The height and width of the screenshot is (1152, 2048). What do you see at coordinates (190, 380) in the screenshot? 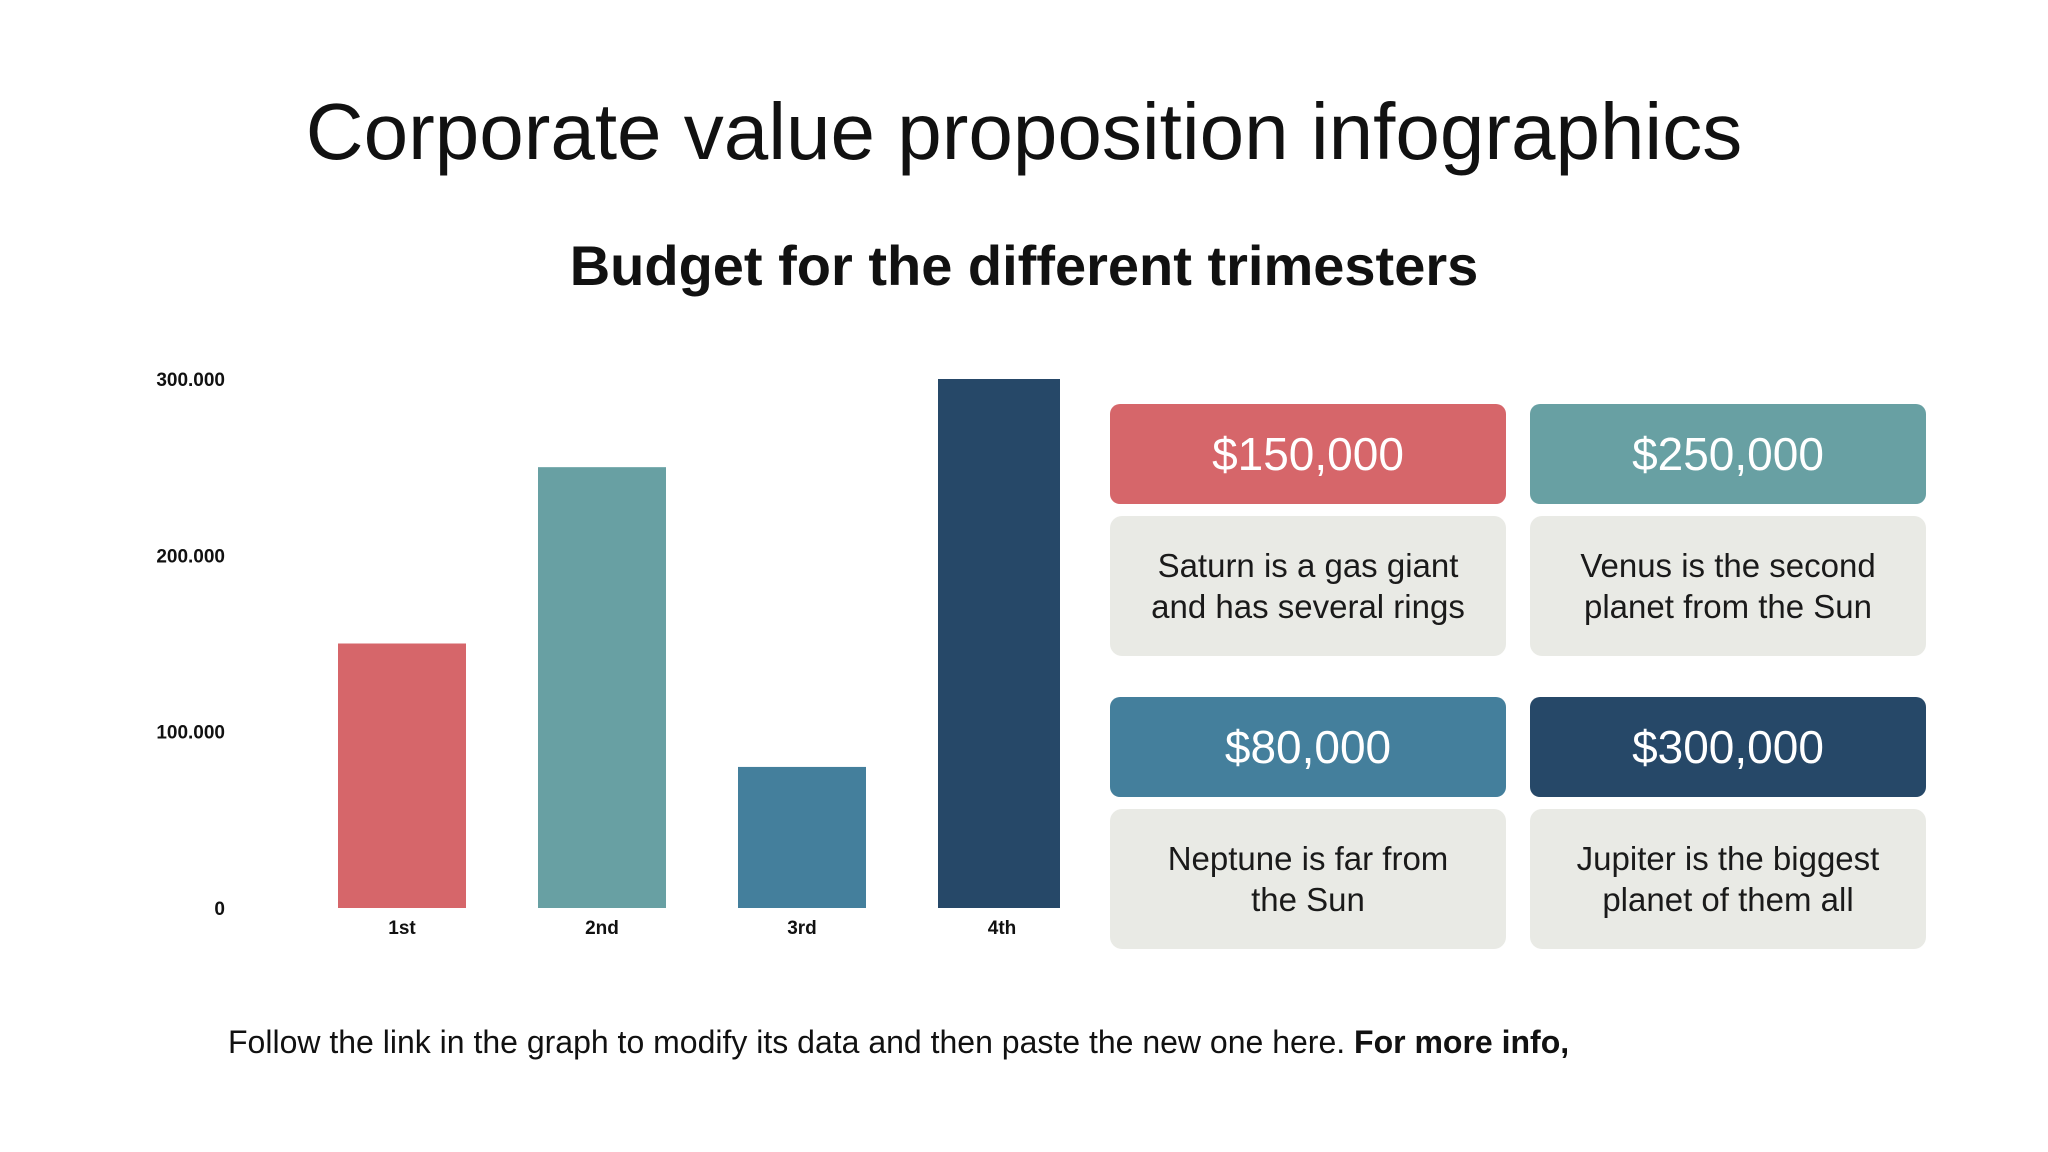
I see `y-tick-label: 300.000` at bounding box center [190, 380].